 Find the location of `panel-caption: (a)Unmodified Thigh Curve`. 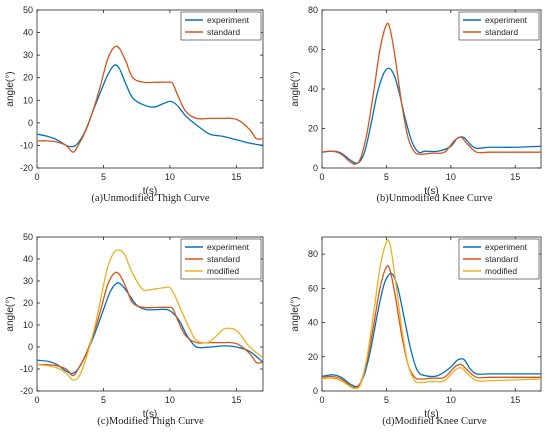

panel-caption: (a)Unmodified Thigh Curve is located at coordinates (150, 198).